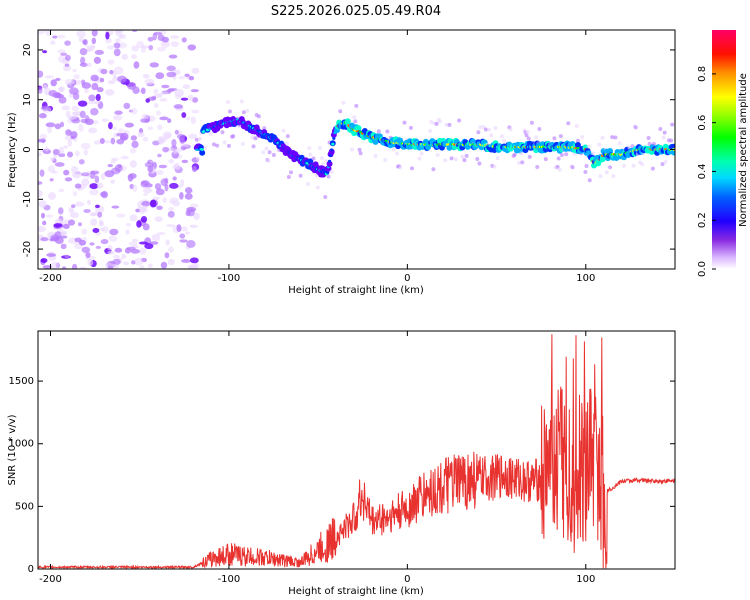  What do you see at coordinates (702, 74) in the screenshot?
I see `colorbar-tick-label: 0.8` at bounding box center [702, 74].